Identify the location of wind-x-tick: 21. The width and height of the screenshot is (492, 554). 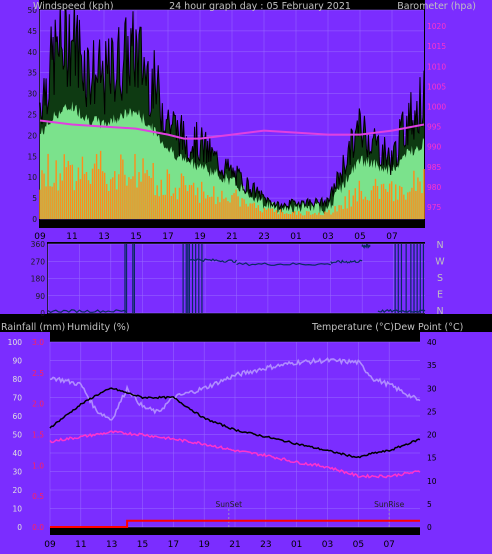
(231, 237).